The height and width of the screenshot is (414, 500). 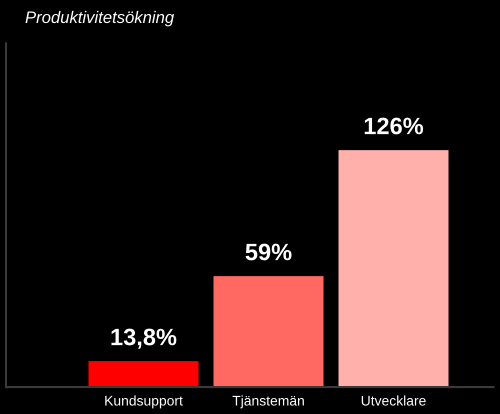 I want to click on x-tick-label: Tjänstemän, so click(x=268, y=401).